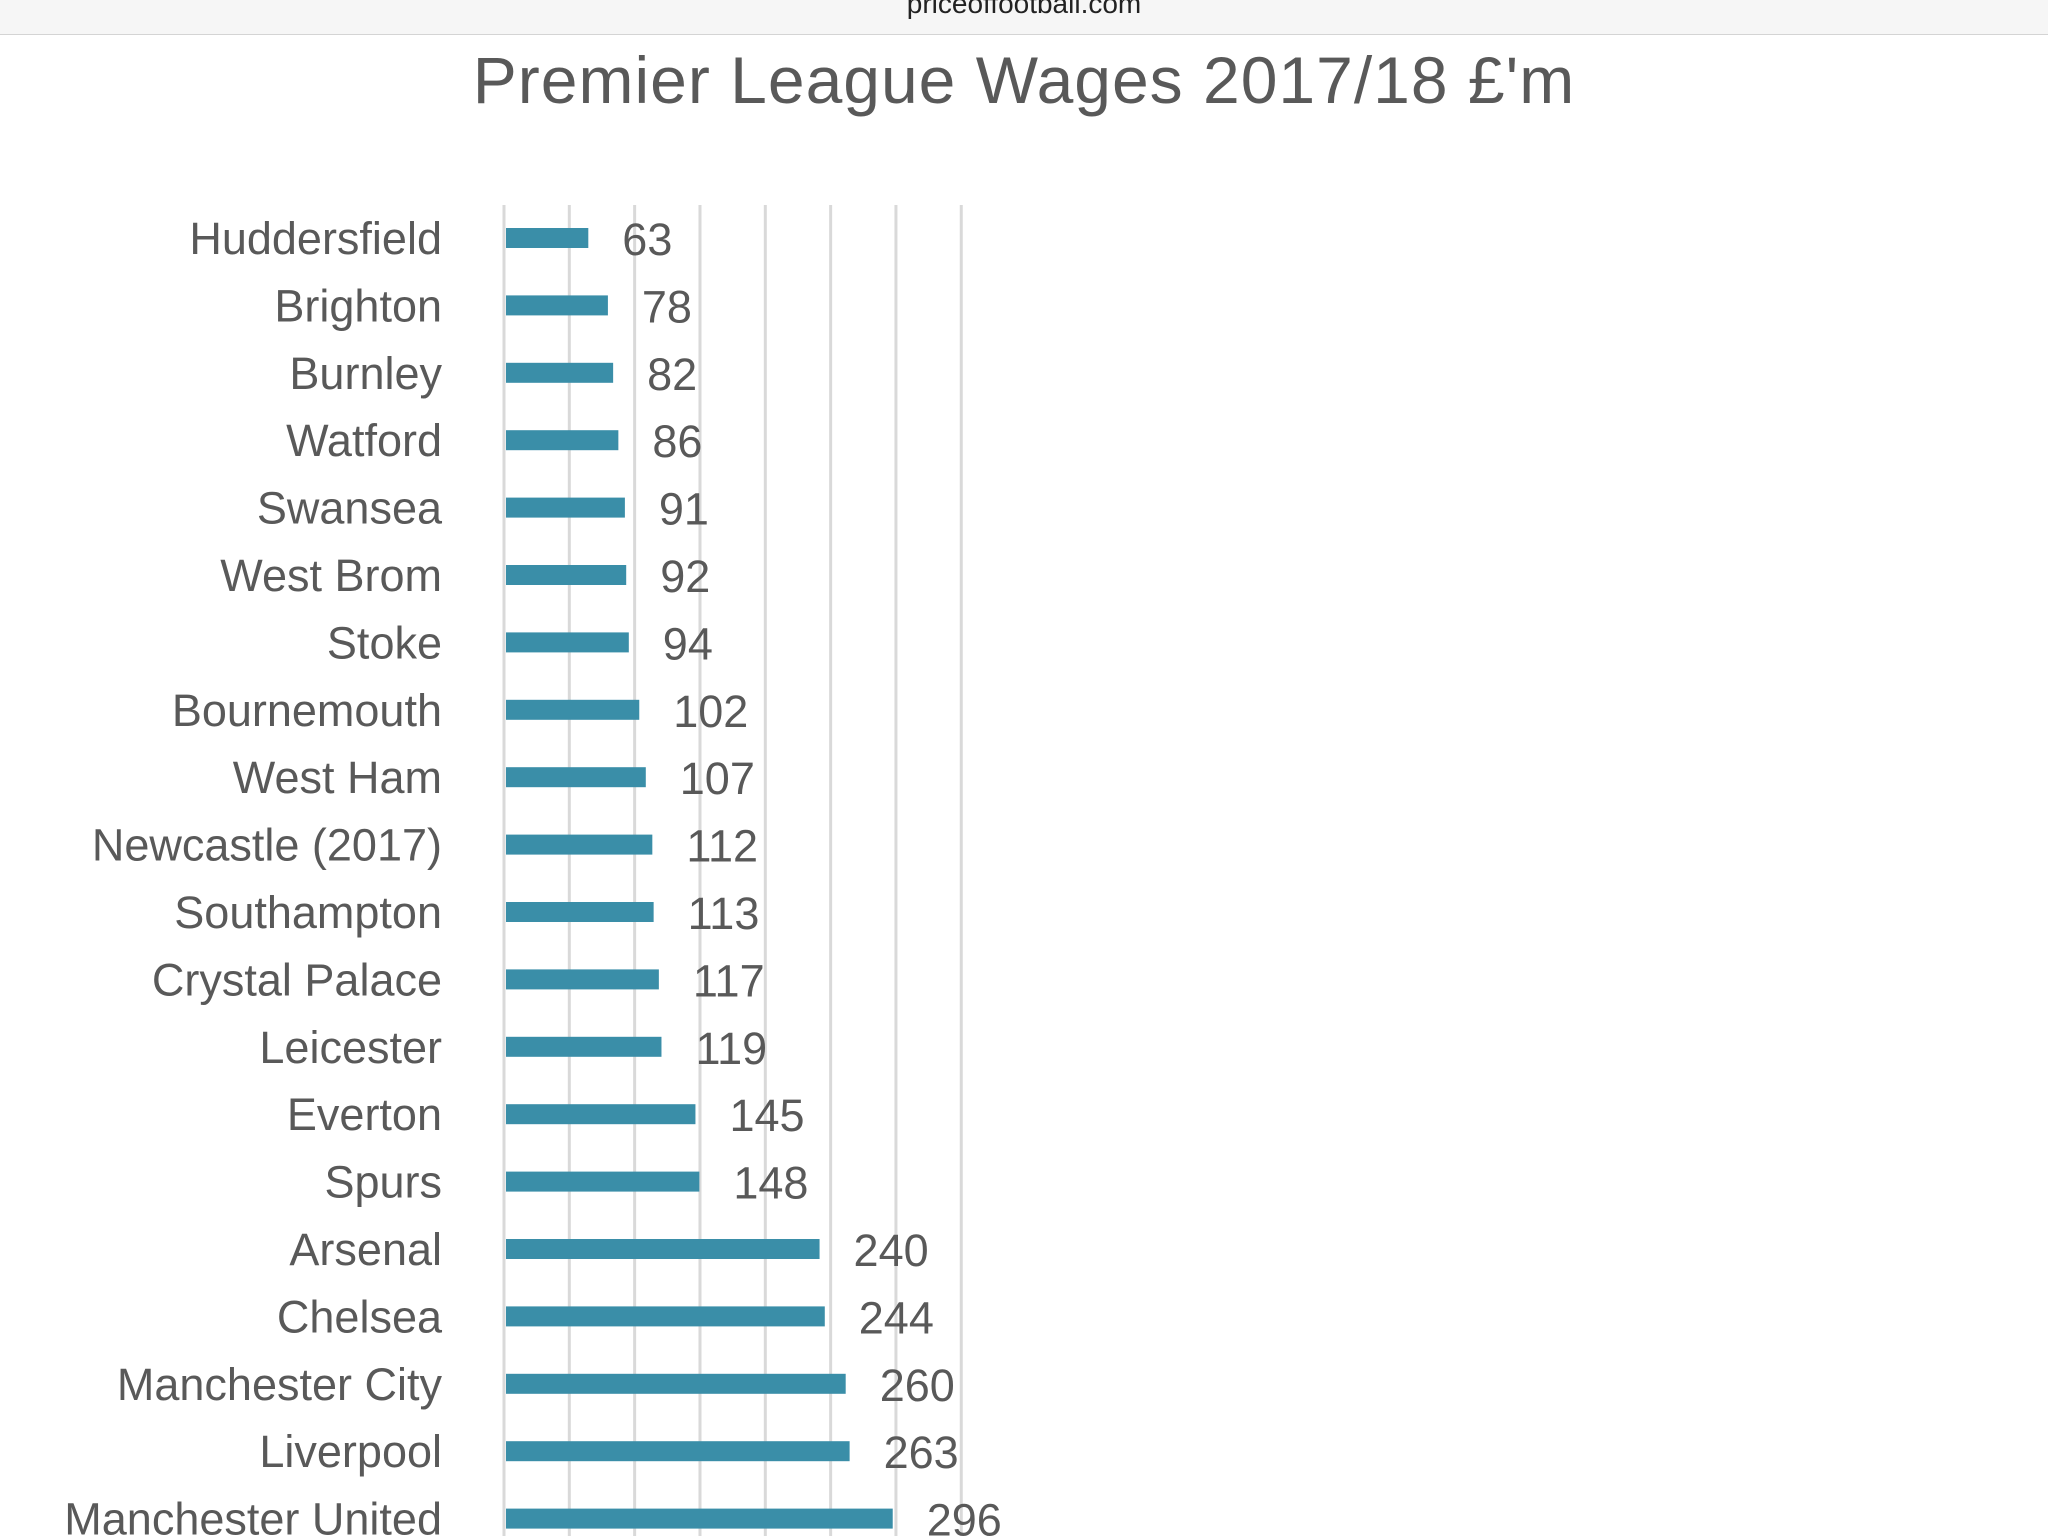 Image resolution: width=2048 pixels, height=1536 pixels. I want to click on category-label: Everton, so click(364, 1114).